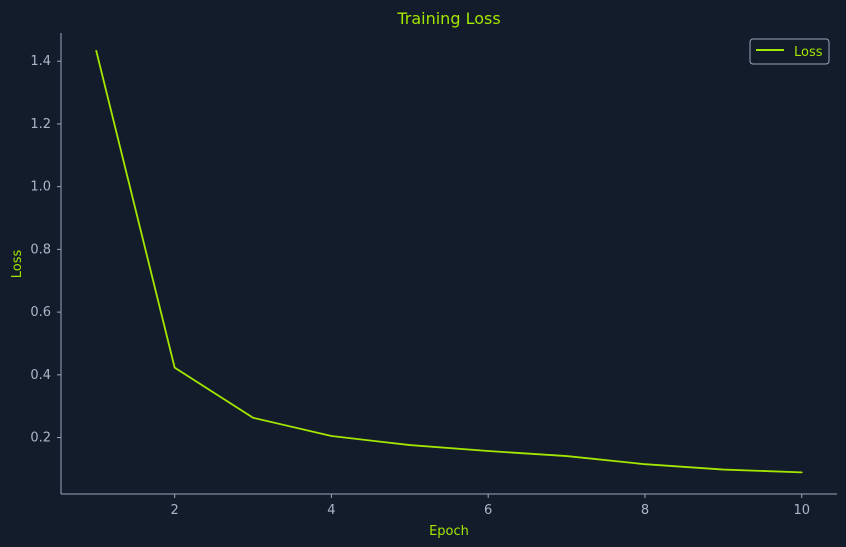 The width and height of the screenshot is (846, 547). What do you see at coordinates (40, 249) in the screenshot?
I see `y-tick-label: 0.8` at bounding box center [40, 249].